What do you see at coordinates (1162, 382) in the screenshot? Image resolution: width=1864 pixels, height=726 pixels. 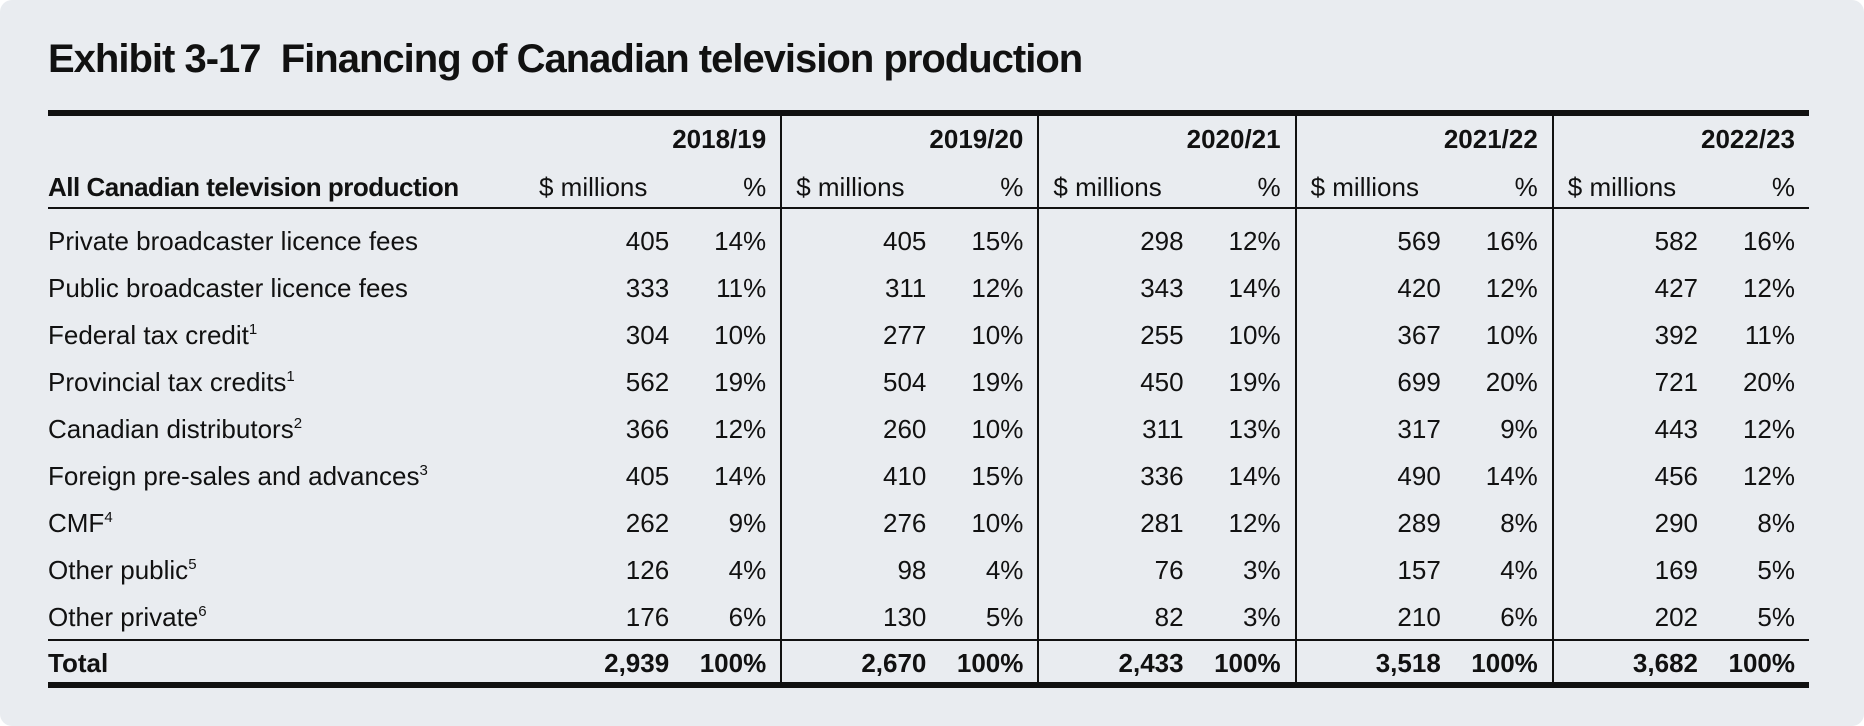 I see `cell: 450` at bounding box center [1162, 382].